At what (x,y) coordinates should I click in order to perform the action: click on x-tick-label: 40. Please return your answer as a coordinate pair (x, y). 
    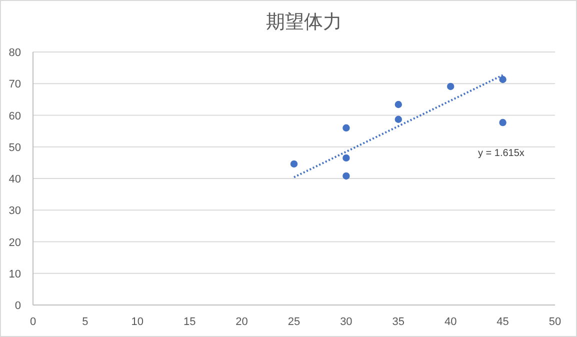
    Looking at the image, I should click on (450, 322).